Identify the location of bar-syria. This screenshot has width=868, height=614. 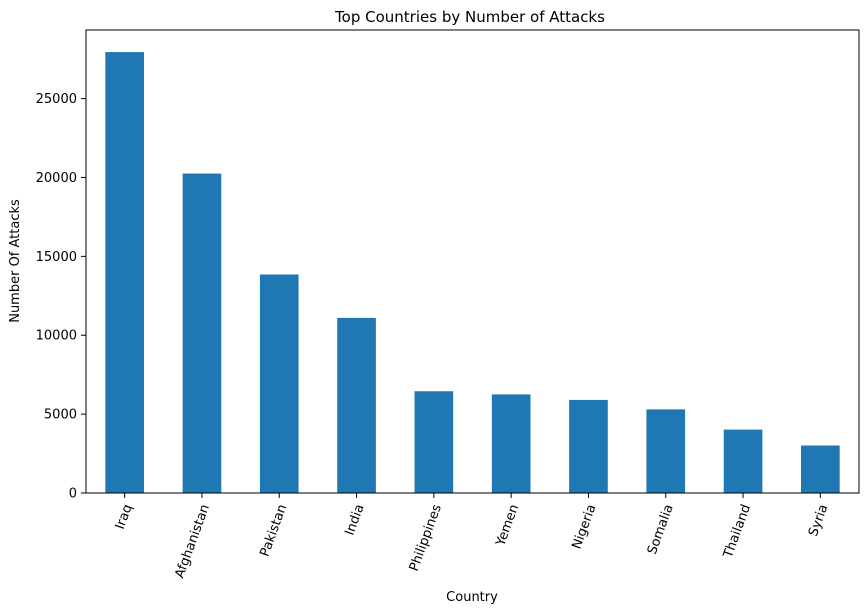
(820, 469).